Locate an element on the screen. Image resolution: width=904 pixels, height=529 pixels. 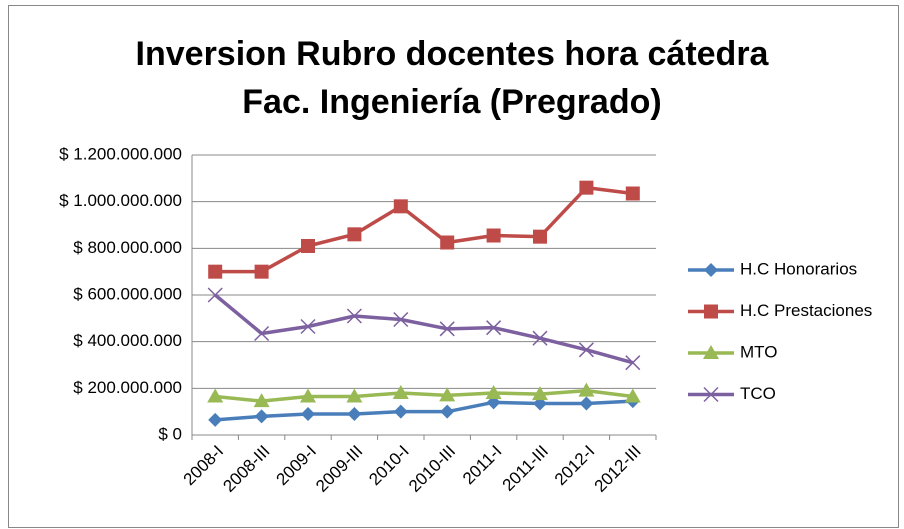
y-tick-label: $ 0 is located at coordinates (170, 433).